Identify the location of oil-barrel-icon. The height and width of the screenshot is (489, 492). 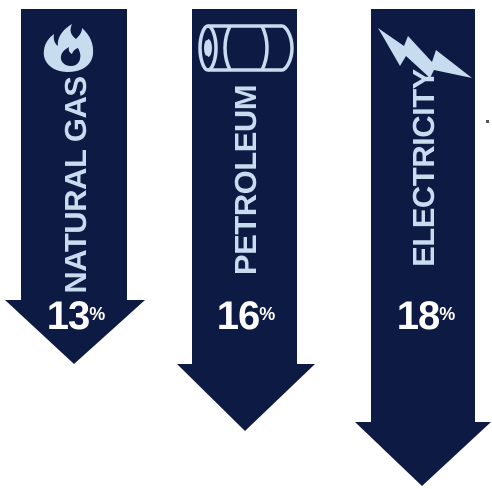
(248, 50).